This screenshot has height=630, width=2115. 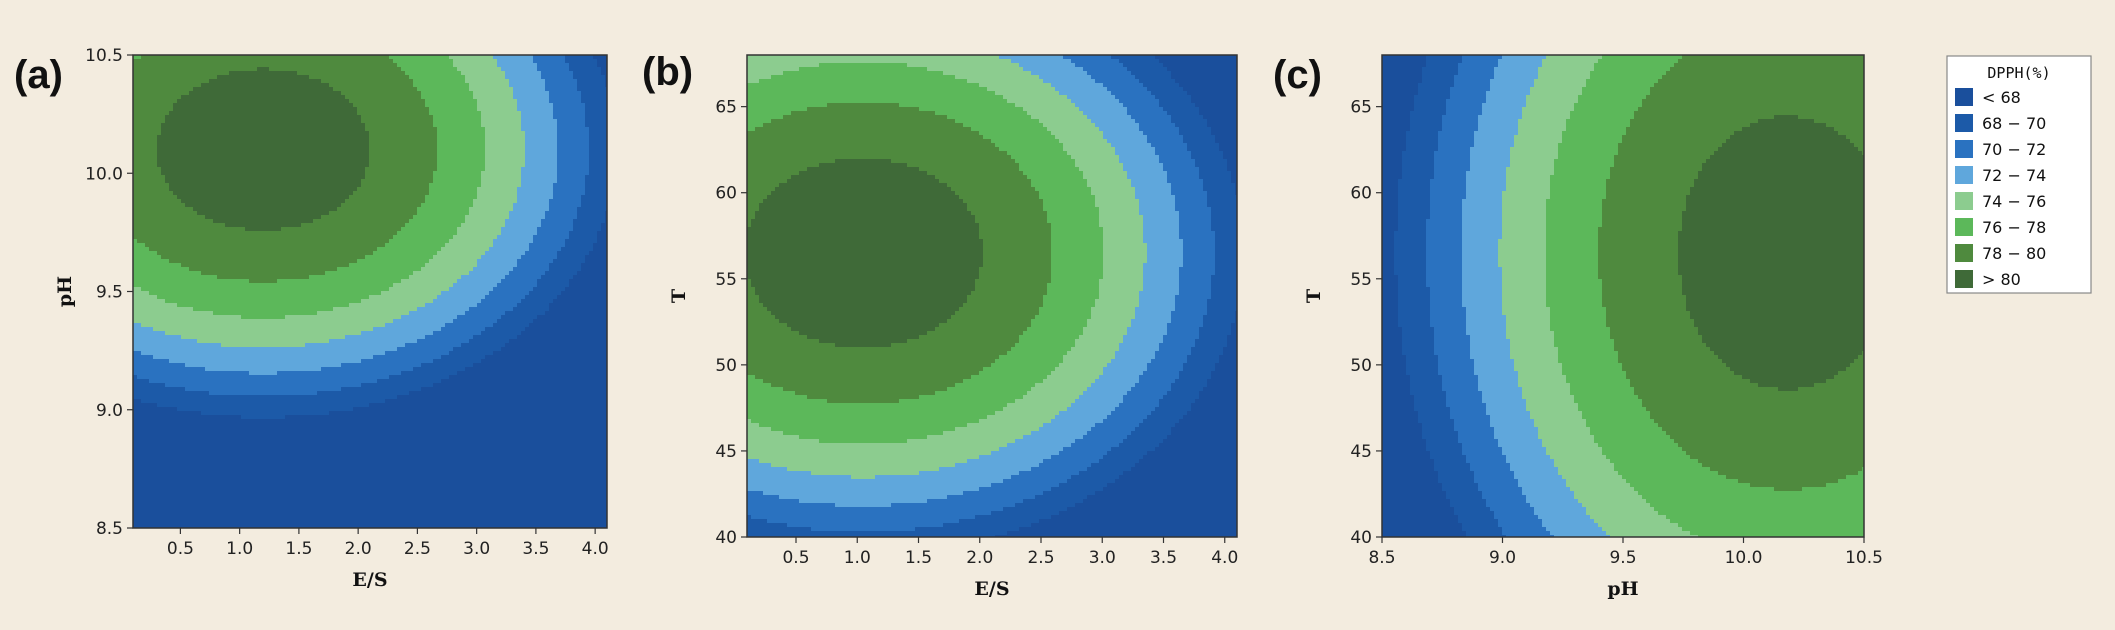 I want to click on legend-label: < 68, so click(x=2001, y=97).